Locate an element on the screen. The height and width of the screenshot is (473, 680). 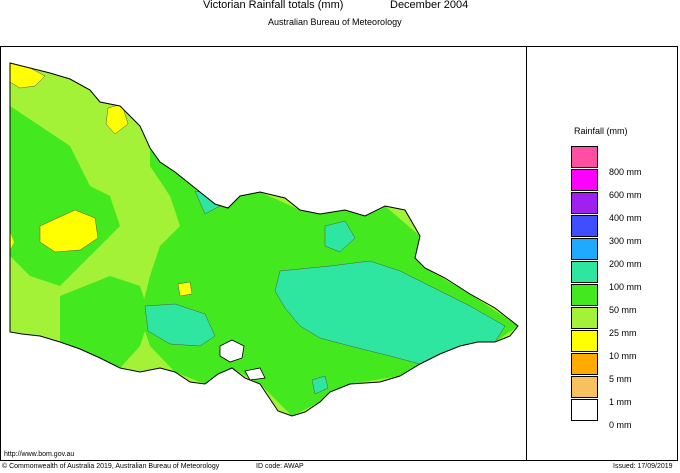
western-port is located at coordinates (255, 374).